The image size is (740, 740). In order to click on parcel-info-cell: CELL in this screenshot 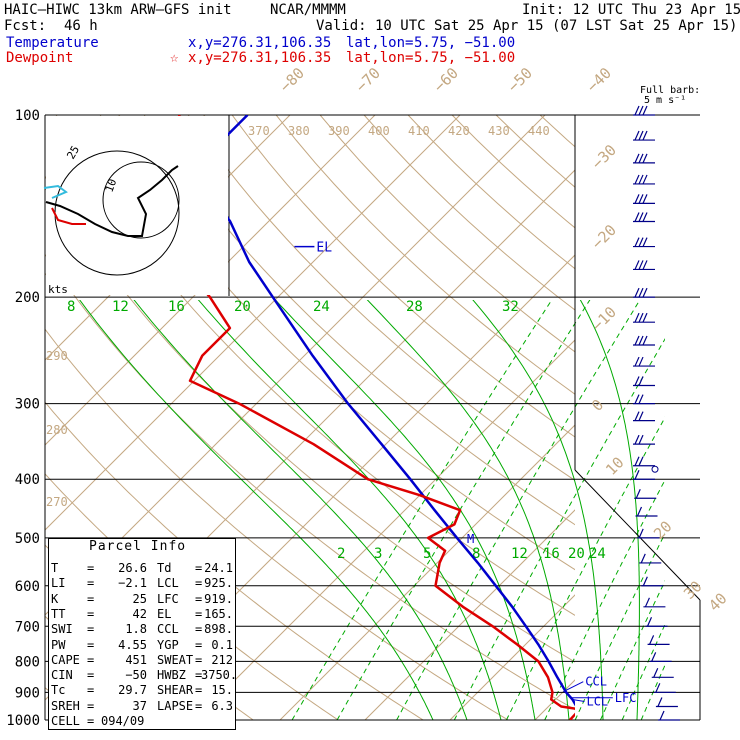, I will do `click(65, 721)`.